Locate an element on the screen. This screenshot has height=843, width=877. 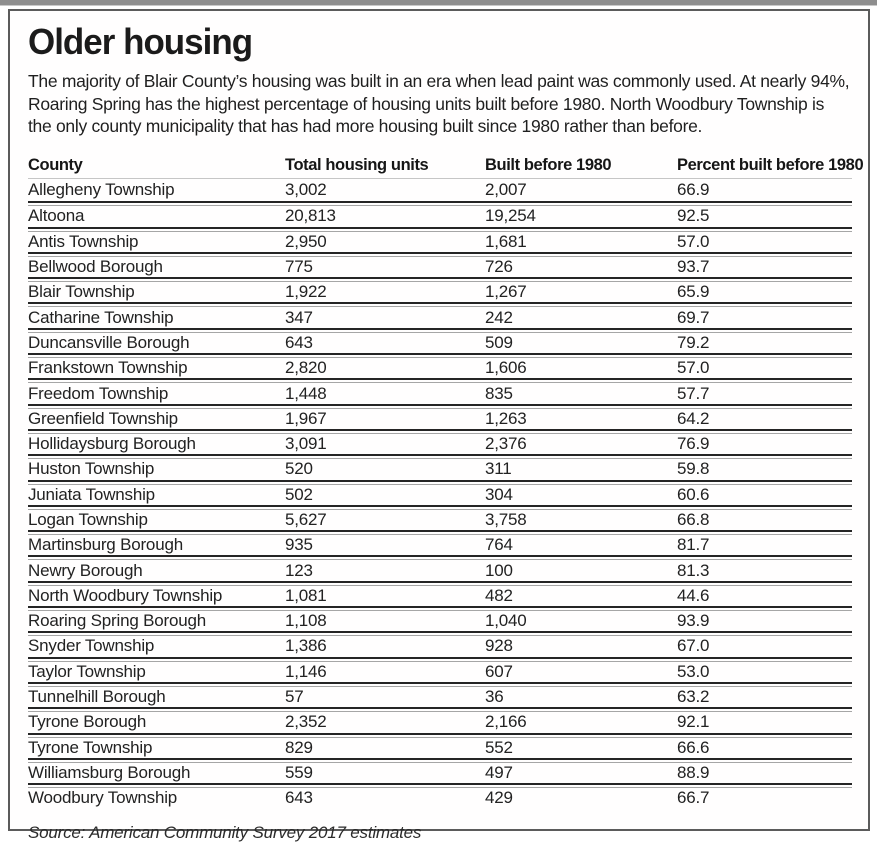
cell-total-units: 1,386 is located at coordinates (306, 646).